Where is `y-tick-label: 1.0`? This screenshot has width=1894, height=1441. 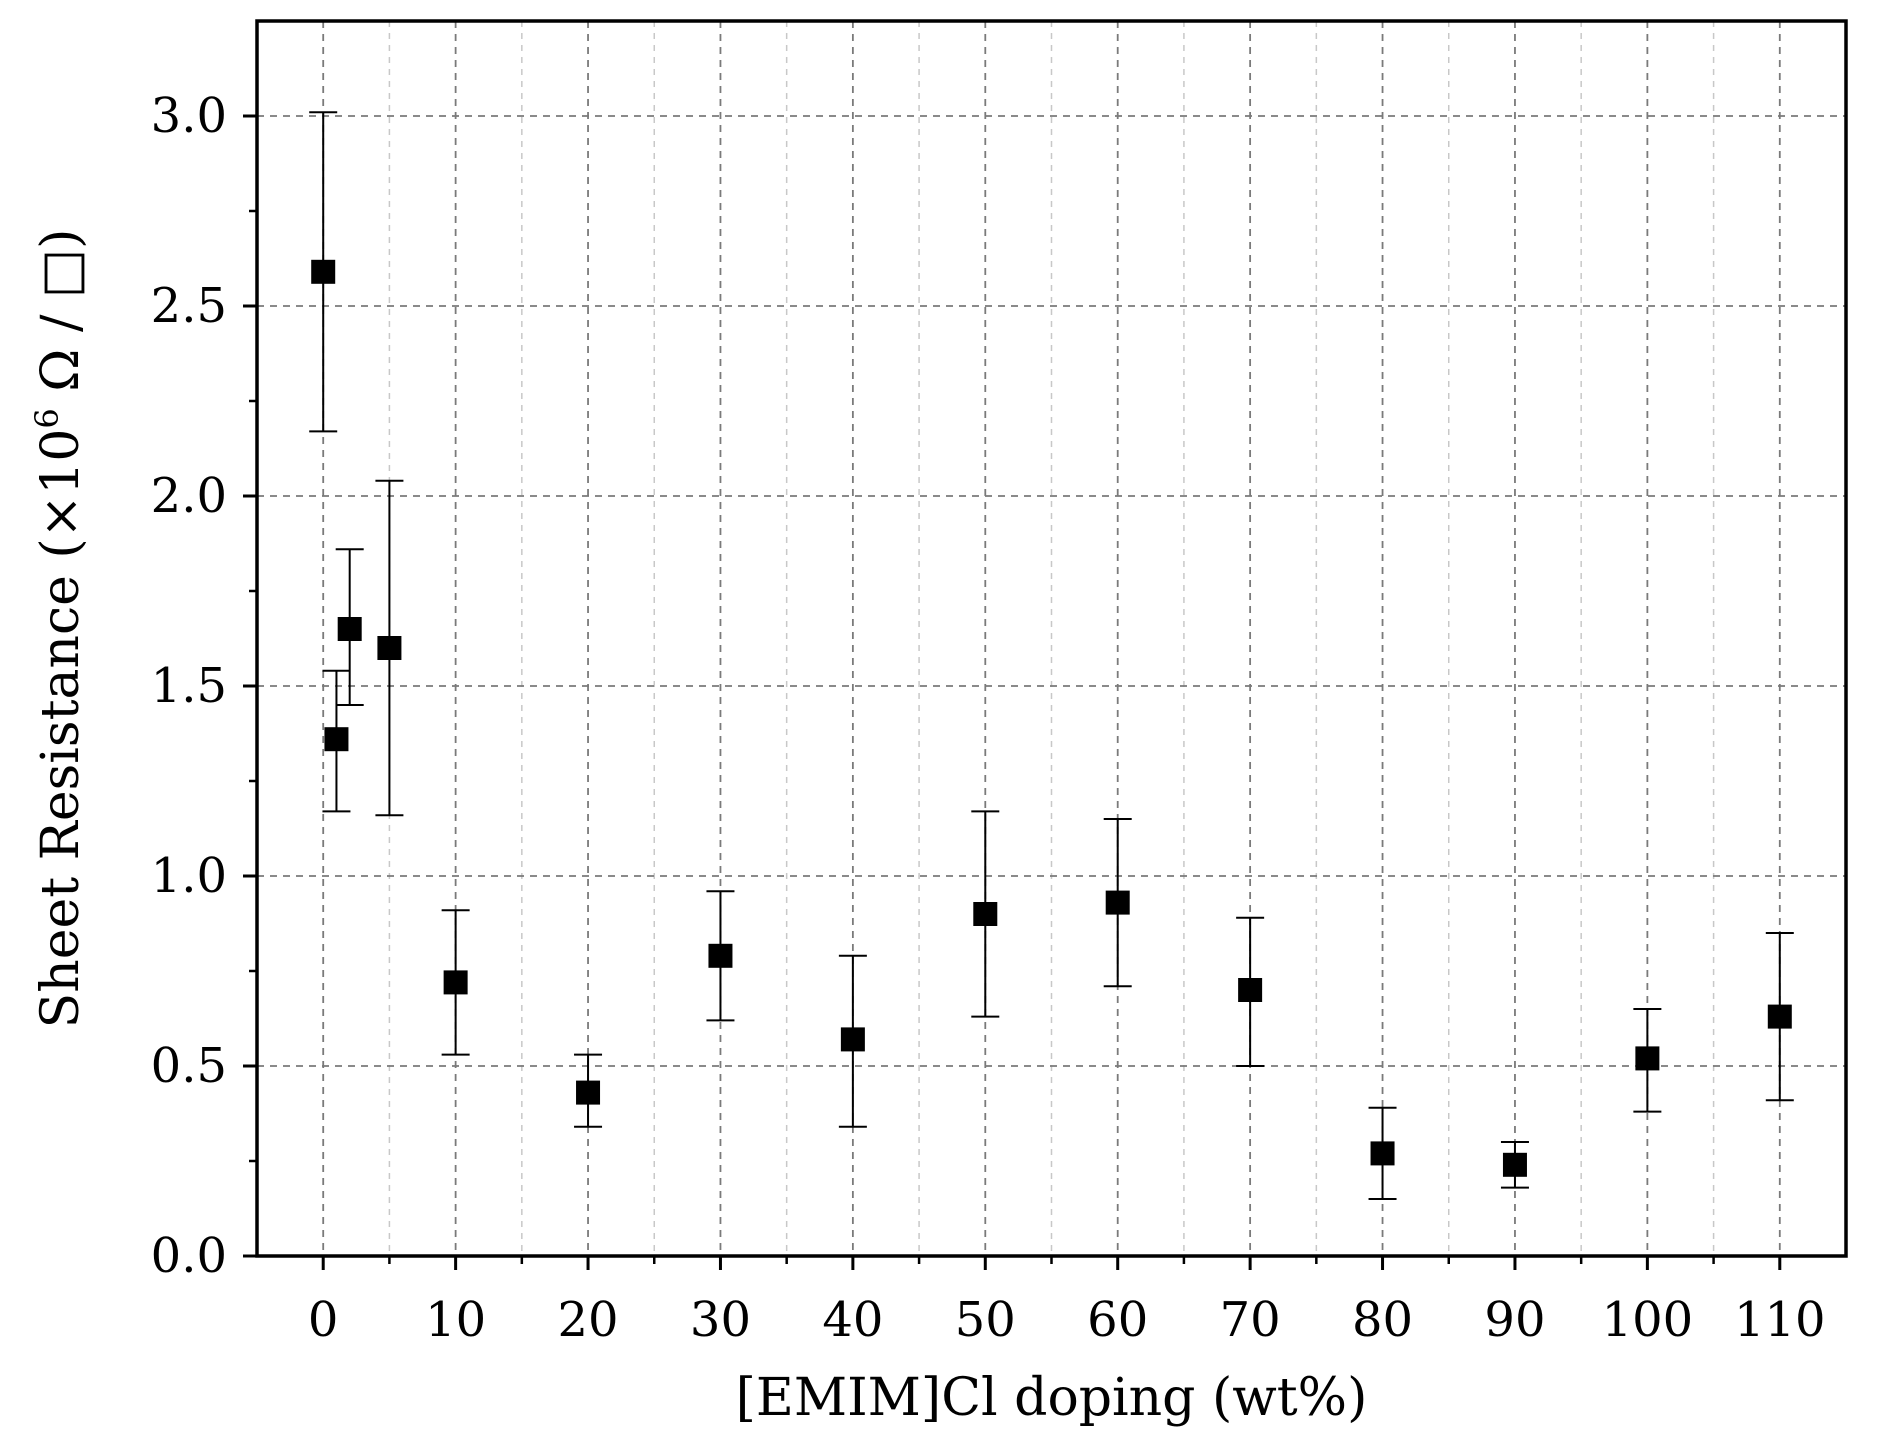
y-tick-label: 1.0 is located at coordinates (189, 876).